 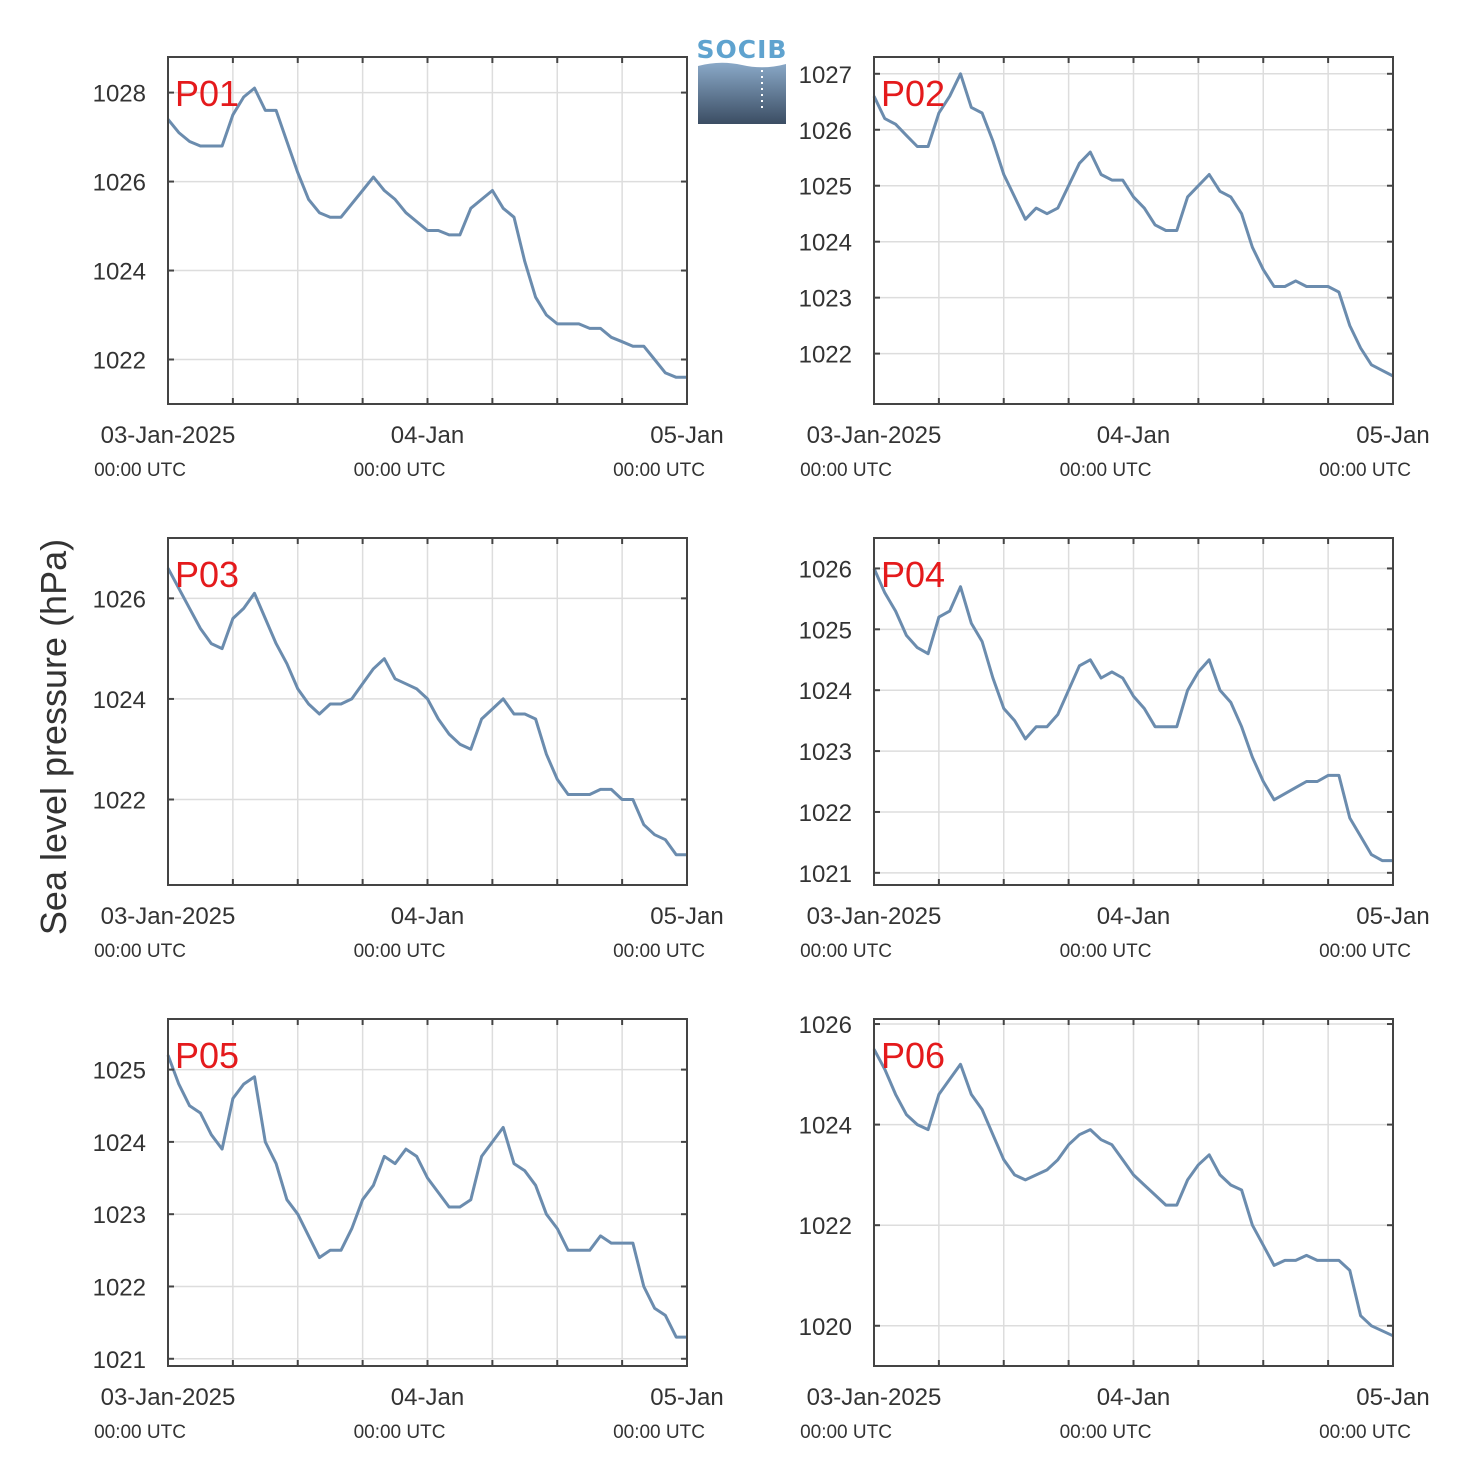 I want to click on y-tick-label: 1027, so click(x=825, y=75).